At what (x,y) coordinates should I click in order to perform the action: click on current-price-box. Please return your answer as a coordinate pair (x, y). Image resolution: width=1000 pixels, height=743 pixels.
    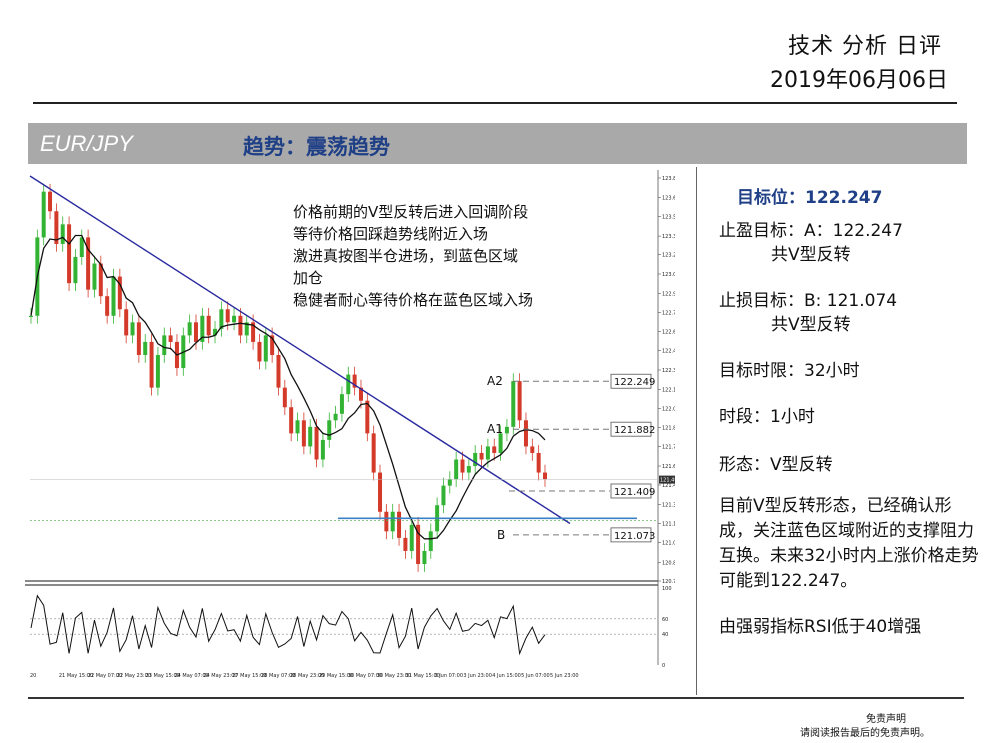
    Looking at the image, I should click on (667, 479).